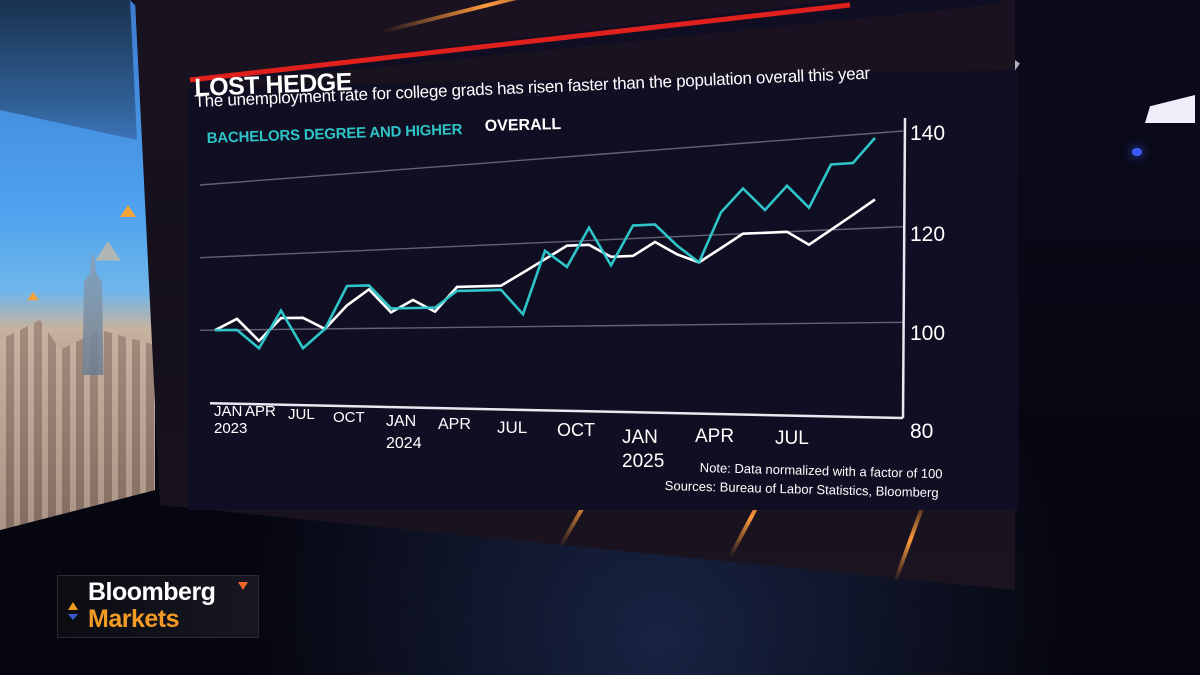 The image size is (1200, 675). I want to click on x-tick: JAN 2024, so click(404, 432).